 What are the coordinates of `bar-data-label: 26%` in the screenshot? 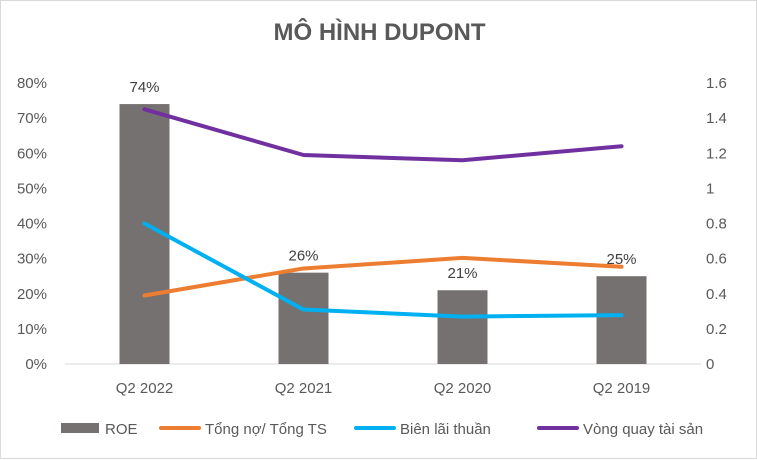 It's located at (303, 256).